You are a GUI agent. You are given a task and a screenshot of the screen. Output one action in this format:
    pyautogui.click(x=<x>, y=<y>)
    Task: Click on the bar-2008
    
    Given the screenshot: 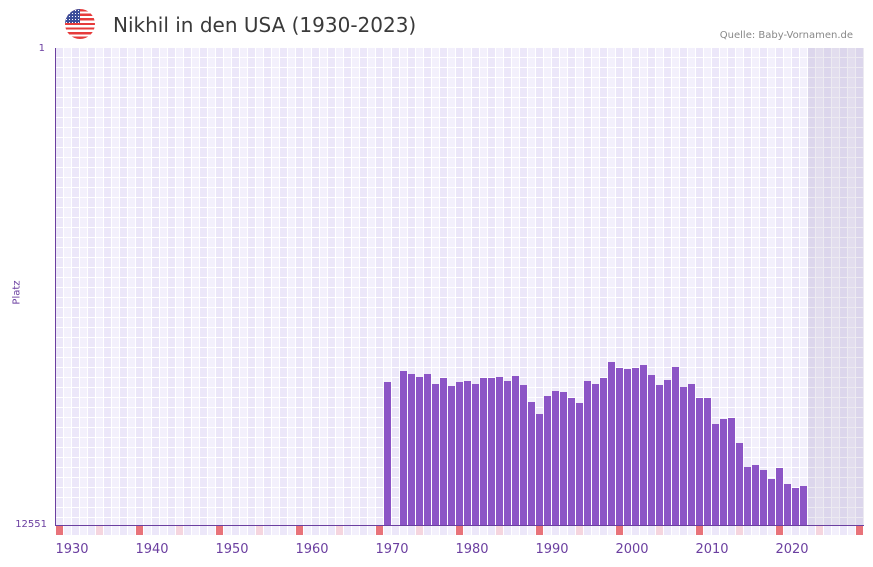 What is the action you would take?
    pyautogui.click(x=699, y=461)
    